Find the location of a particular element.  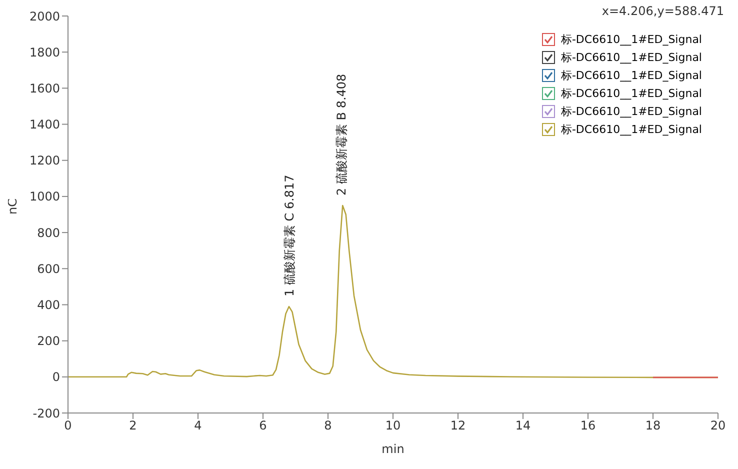

y-tick-label: 0 is located at coordinates (56, 377).